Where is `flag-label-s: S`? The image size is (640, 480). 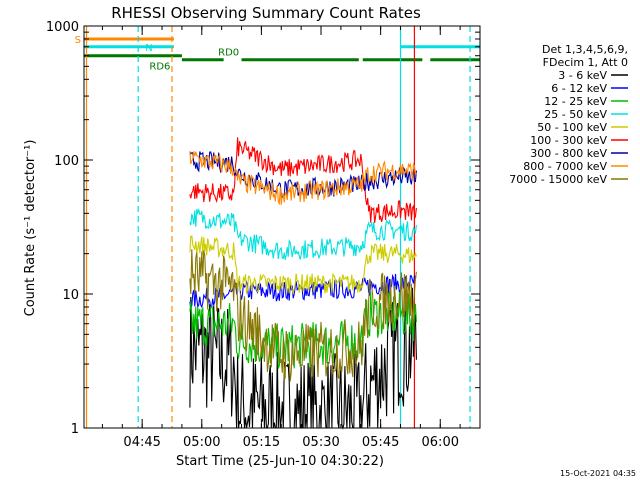
flag-label-s: S is located at coordinates (78, 40).